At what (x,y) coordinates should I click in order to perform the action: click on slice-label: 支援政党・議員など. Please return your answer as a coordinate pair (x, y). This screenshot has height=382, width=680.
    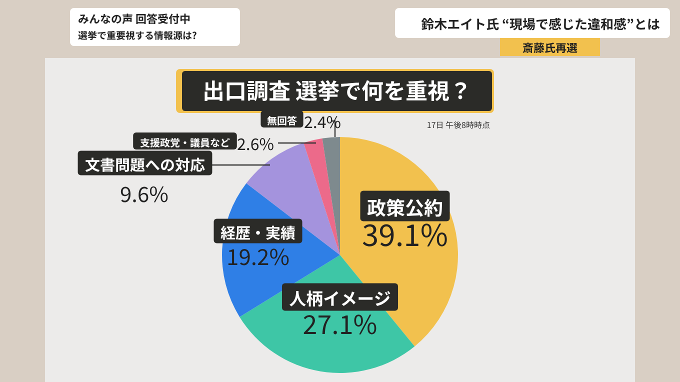
    Looking at the image, I should click on (185, 142).